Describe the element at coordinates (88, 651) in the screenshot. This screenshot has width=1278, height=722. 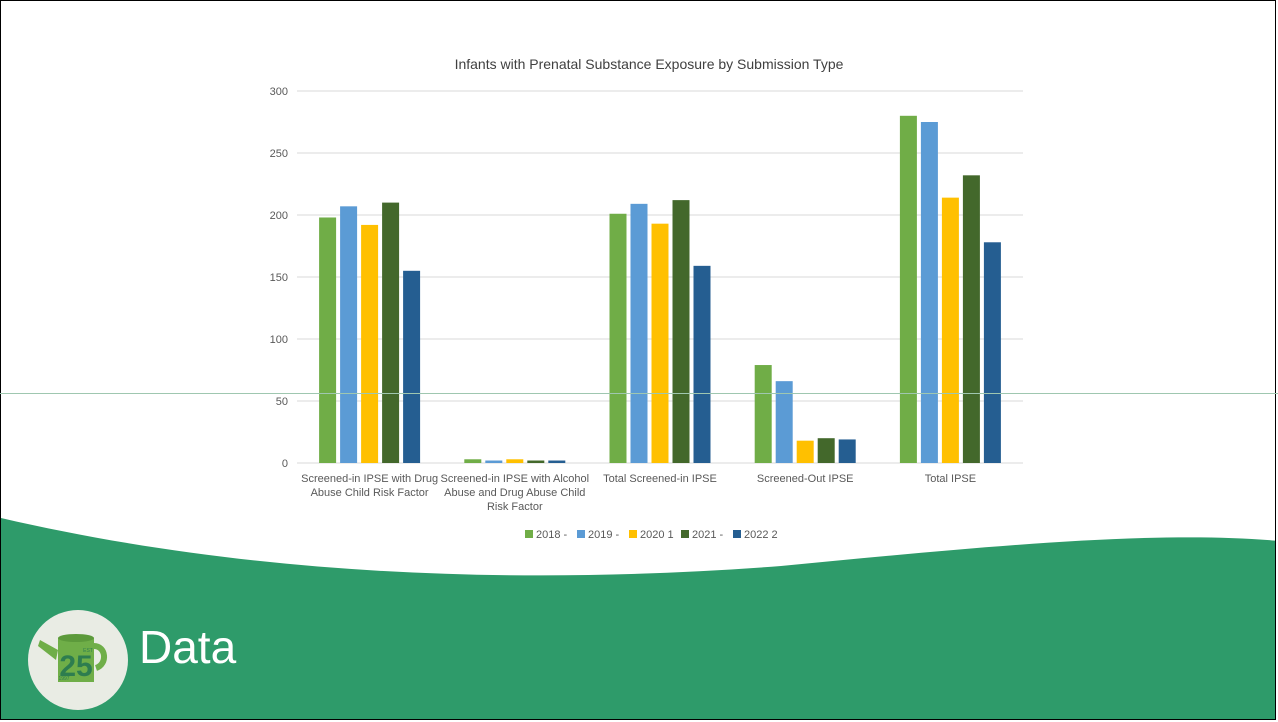
I see `logo-est-text: EST` at that location.